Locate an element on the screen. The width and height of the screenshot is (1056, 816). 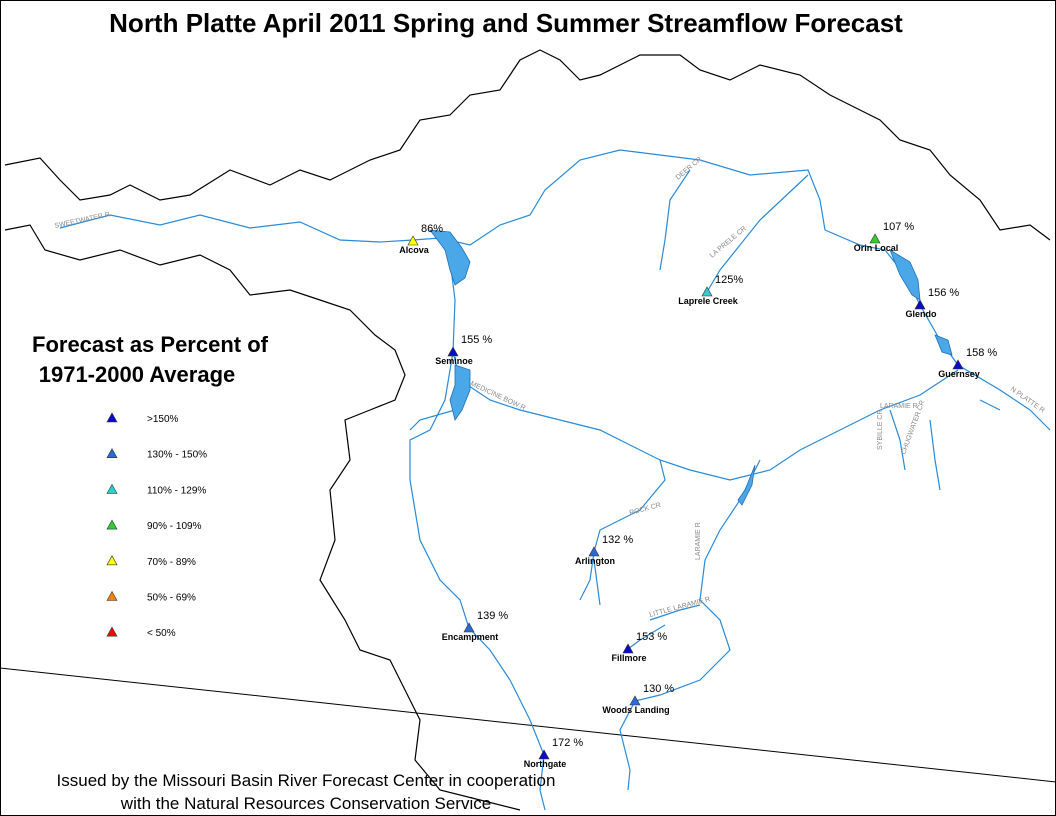
legend-label: < 50% is located at coordinates (161, 633).